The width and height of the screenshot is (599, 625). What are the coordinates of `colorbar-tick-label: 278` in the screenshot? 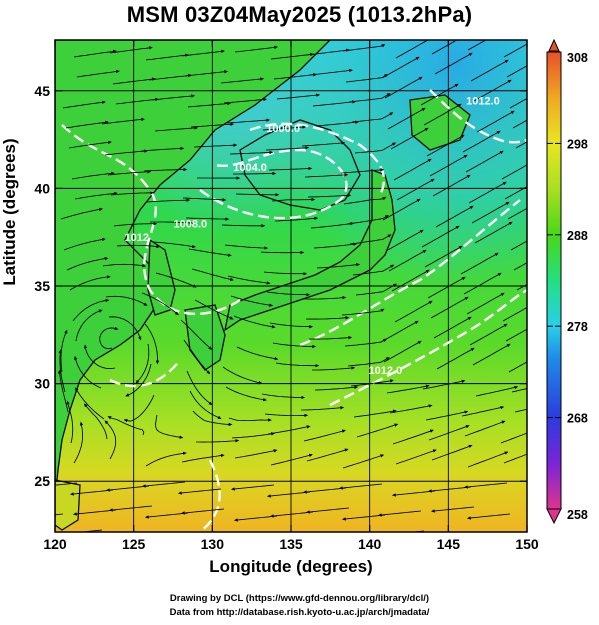 It's located at (577, 327).